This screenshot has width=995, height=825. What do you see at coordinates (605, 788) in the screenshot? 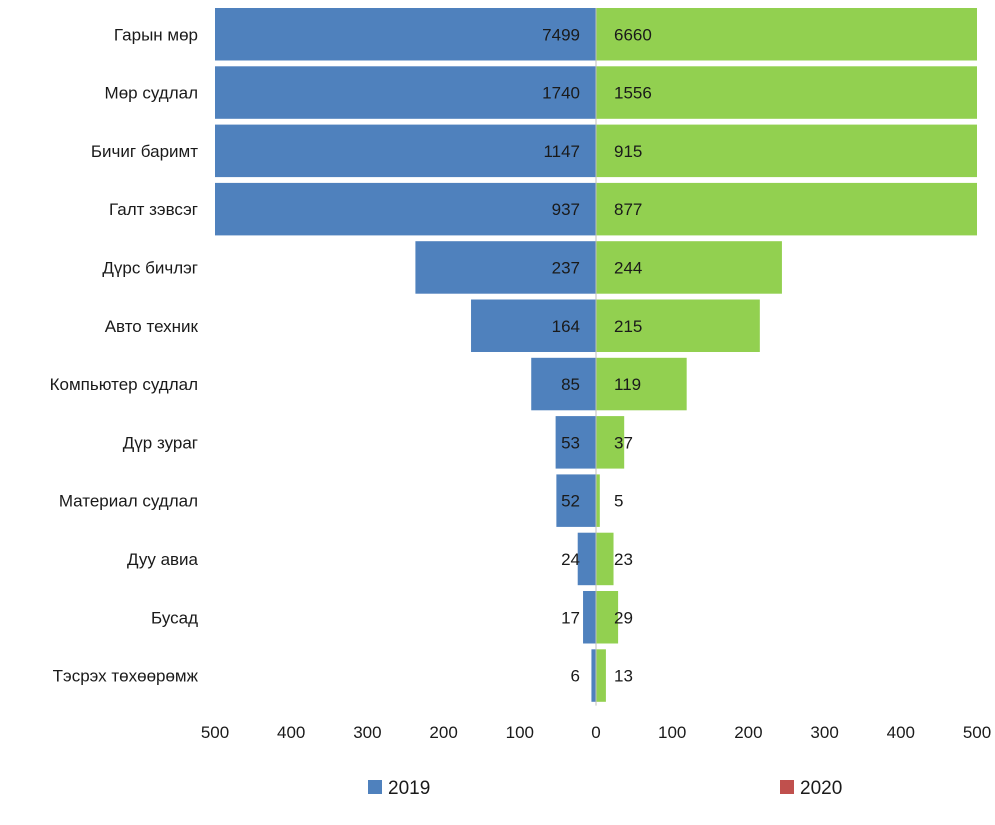
I see `legend: 2019 2020` at bounding box center [605, 788].